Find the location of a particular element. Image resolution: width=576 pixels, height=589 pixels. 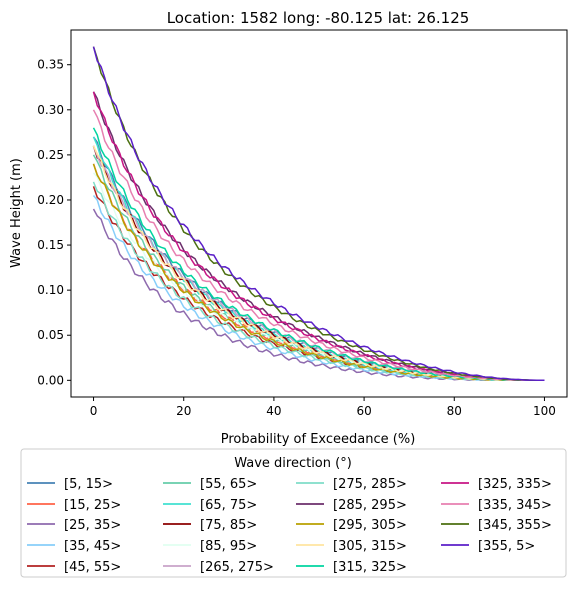

legend-label: [265, 275> is located at coordinates (237, 567).